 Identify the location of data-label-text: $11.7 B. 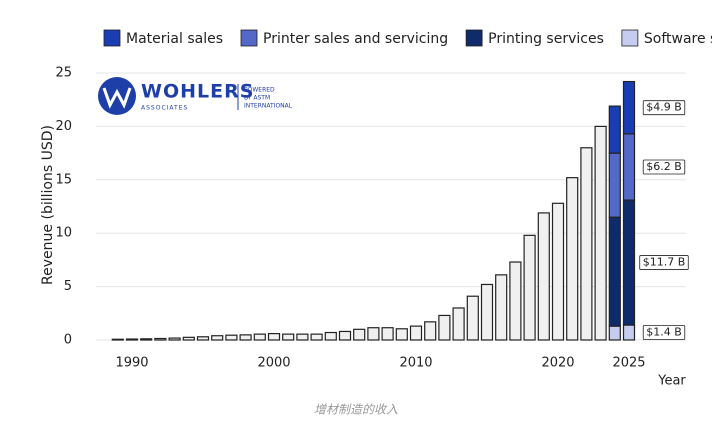
(664, 262).